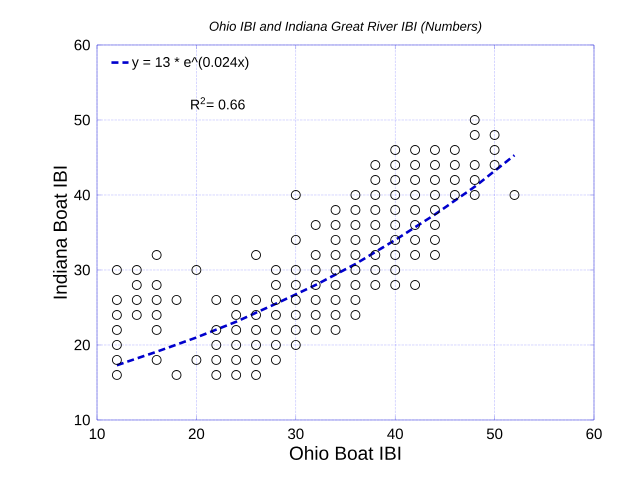 Image resolution: width=632 pixels, height=489 pixels. Describe the element at coordinates (190, 63) in the screenshot. I see `legend-label: y = 13 * e^(0.024x)` at that location.